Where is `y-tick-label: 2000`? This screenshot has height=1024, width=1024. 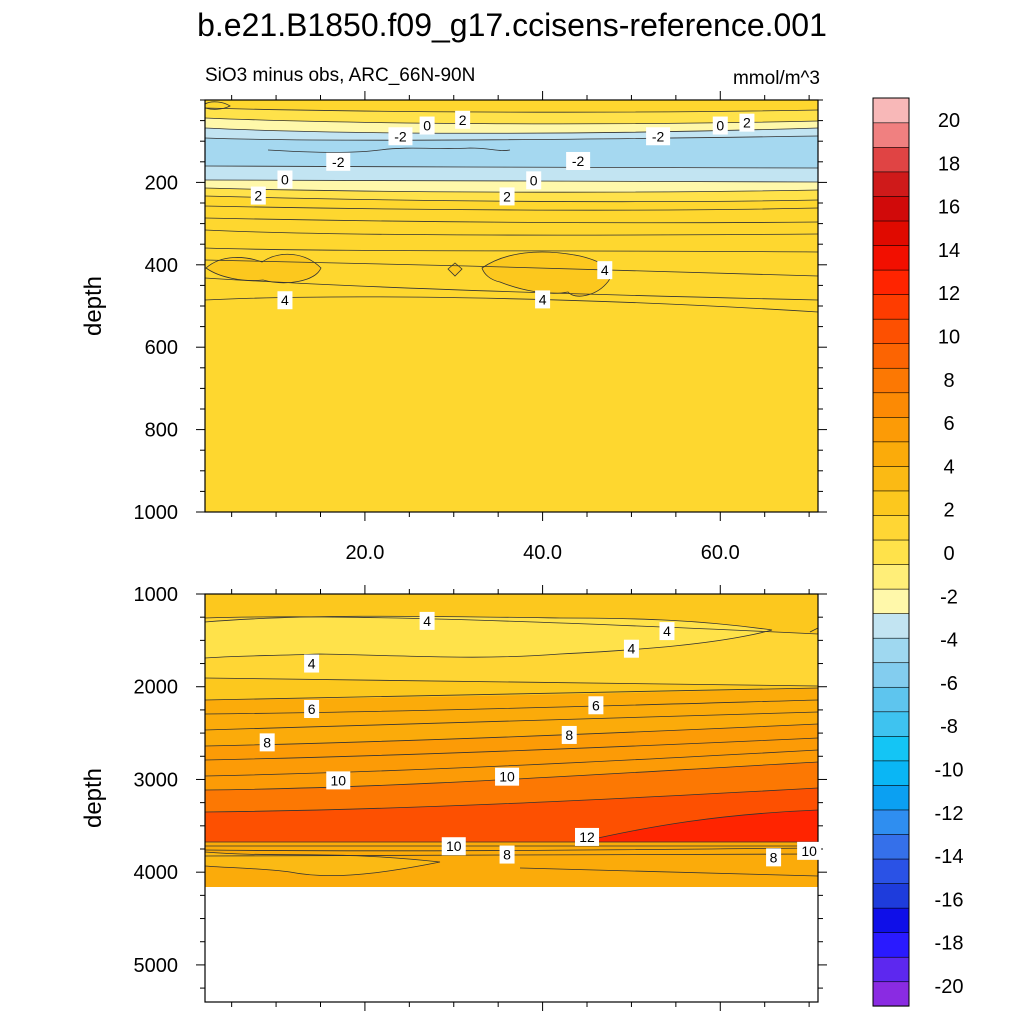 y-tick-label: 2000 is located at coordinates (156, 688).